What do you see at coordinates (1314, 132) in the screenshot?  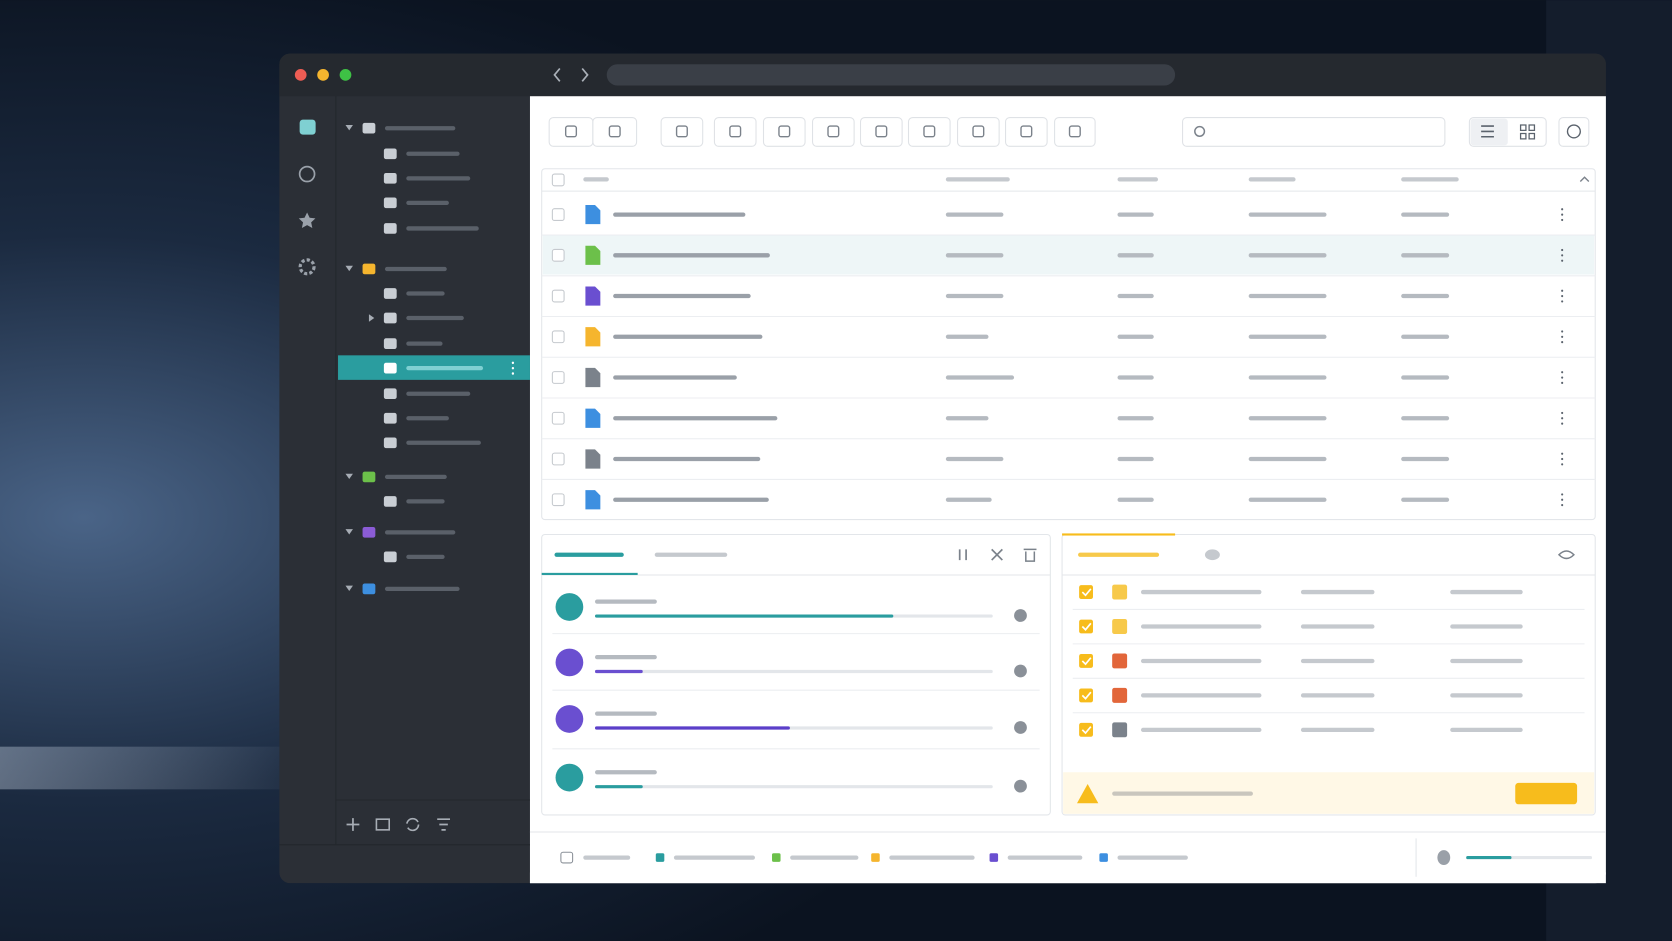 I see `search-box` at bounding box center [1314, 132].